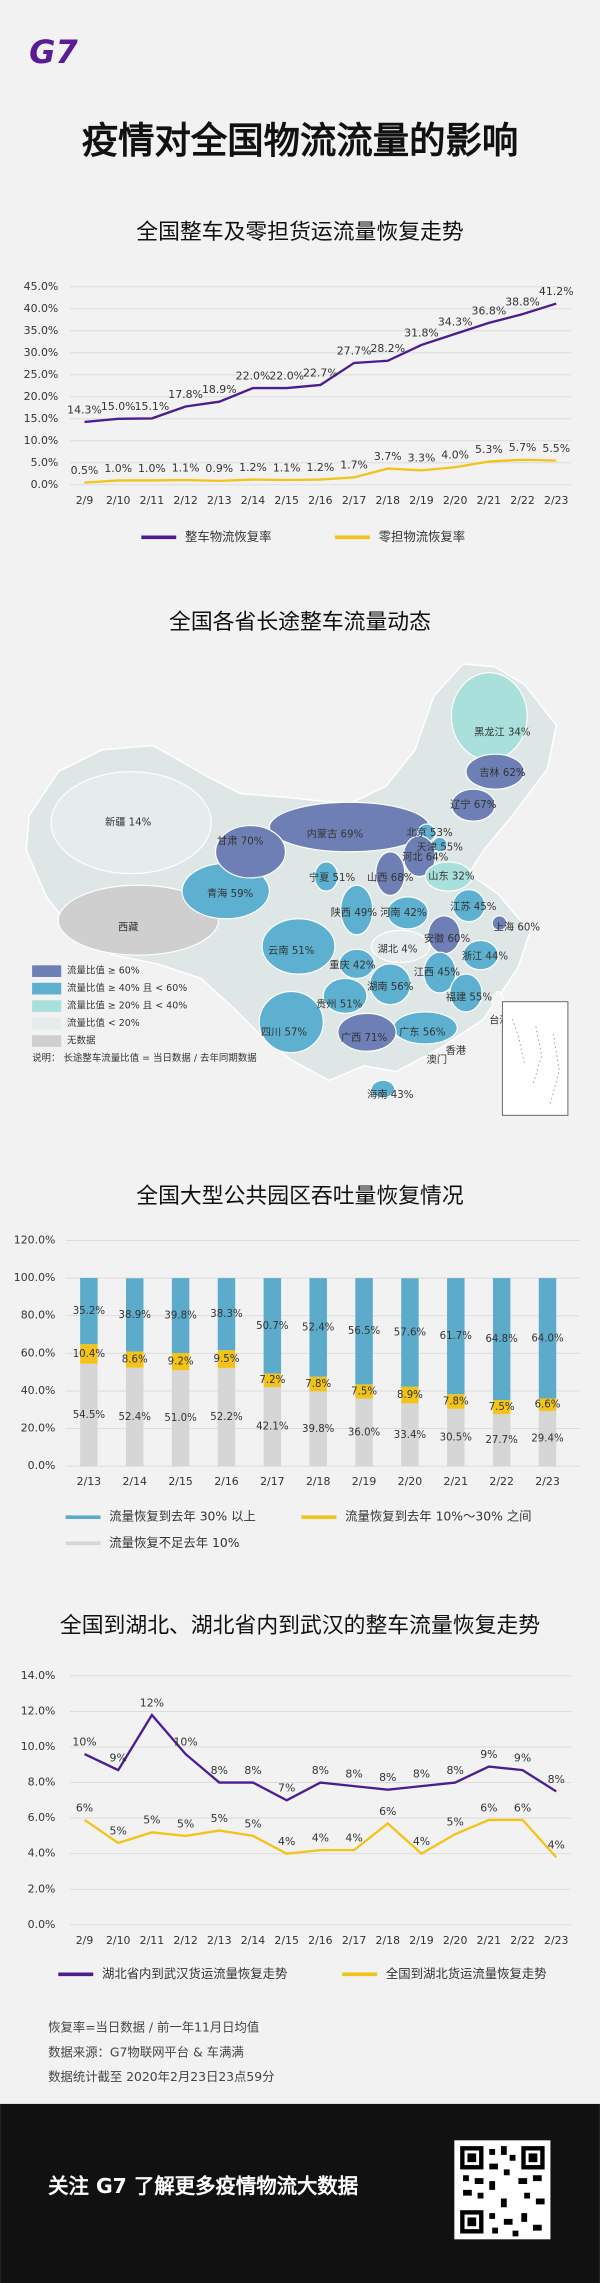  I want to click on region-label: 江西 45%, so click(437, 973).